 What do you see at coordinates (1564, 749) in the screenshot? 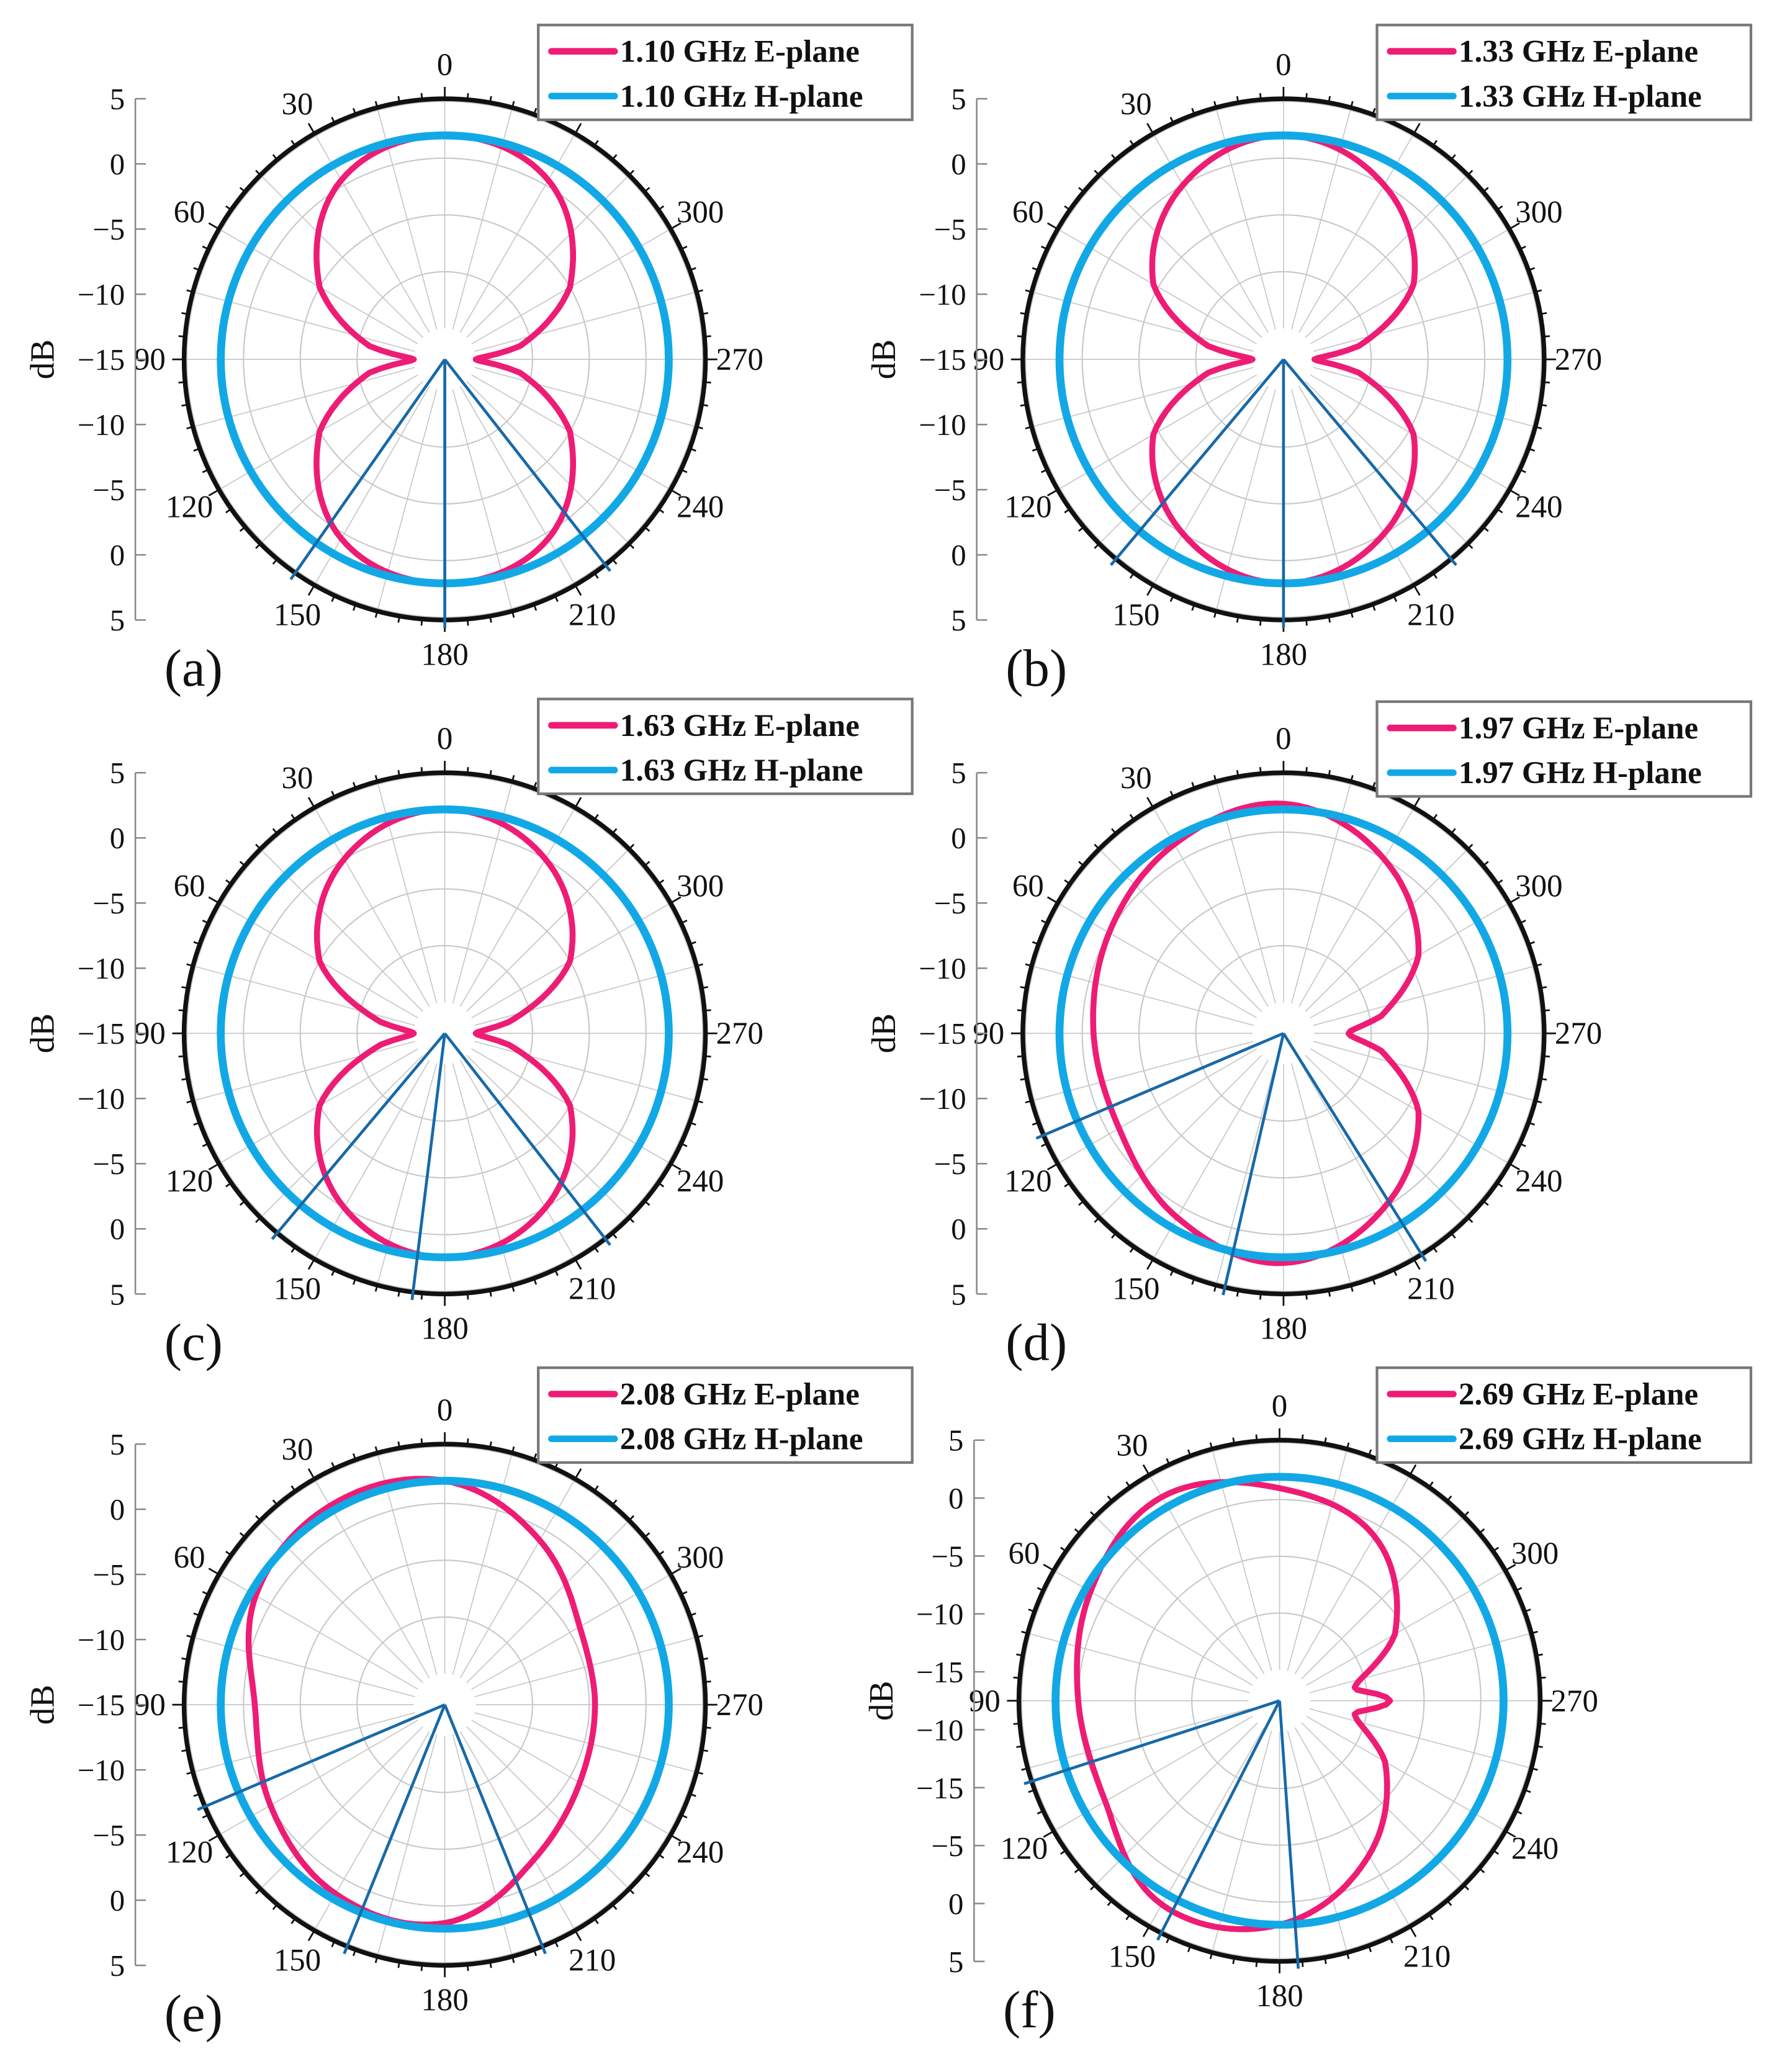
I see `legend-box` at bounding box center [1564, 749].